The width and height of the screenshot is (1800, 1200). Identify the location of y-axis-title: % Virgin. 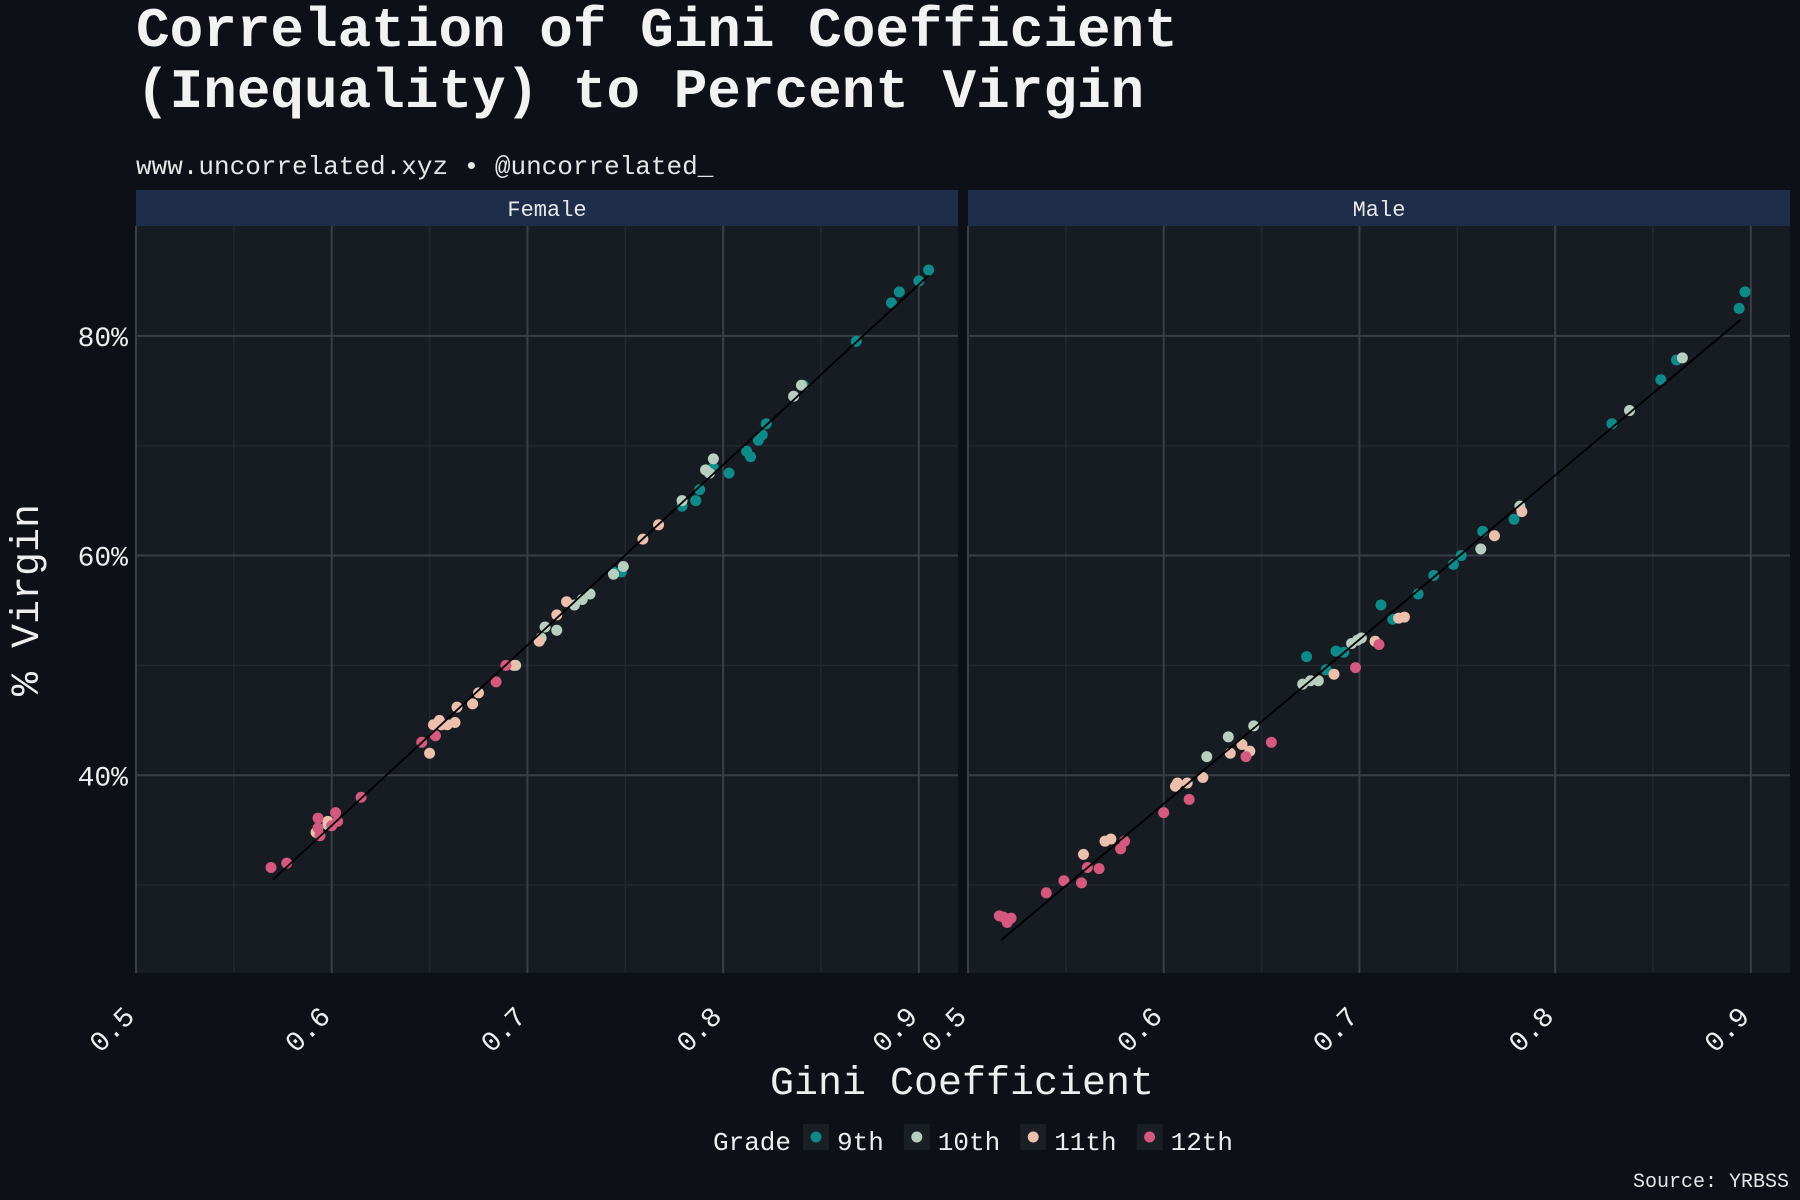
(28, 600).